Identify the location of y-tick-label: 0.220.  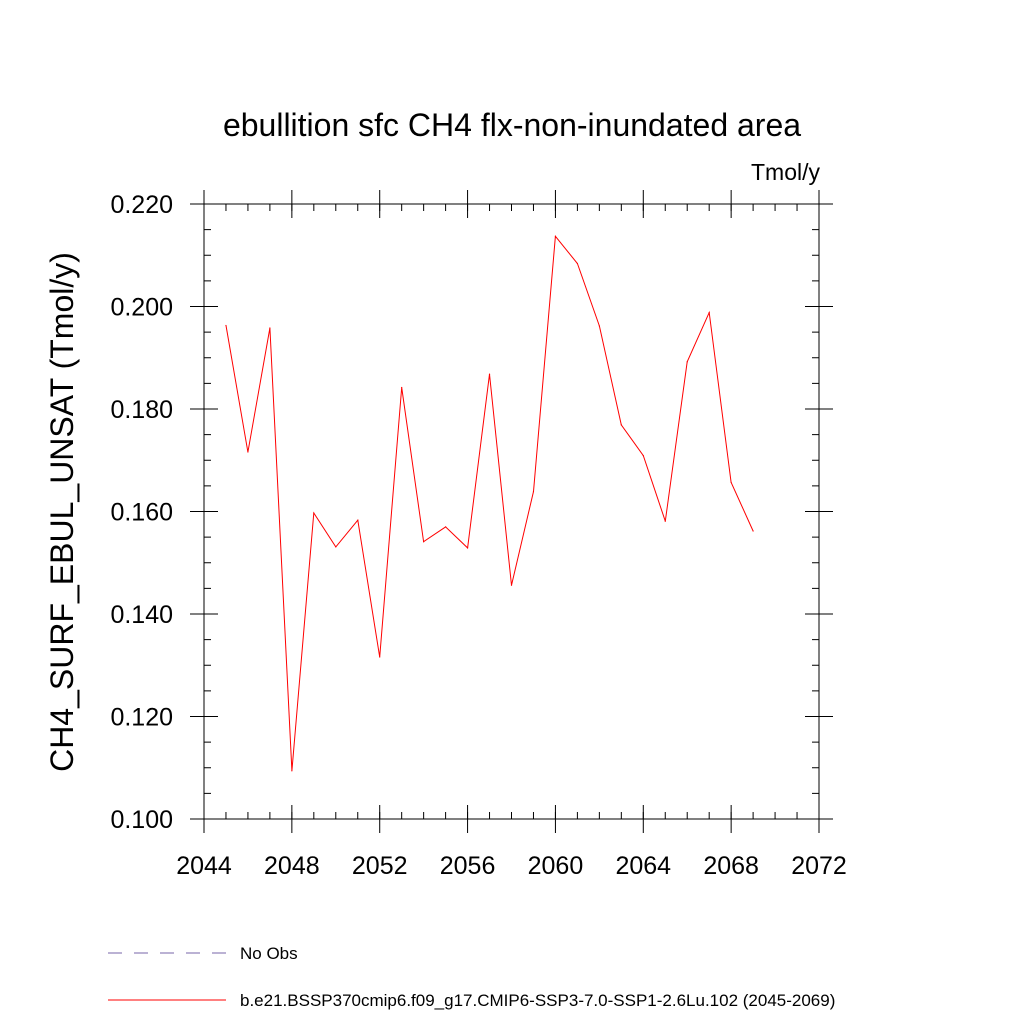
(141, 205).